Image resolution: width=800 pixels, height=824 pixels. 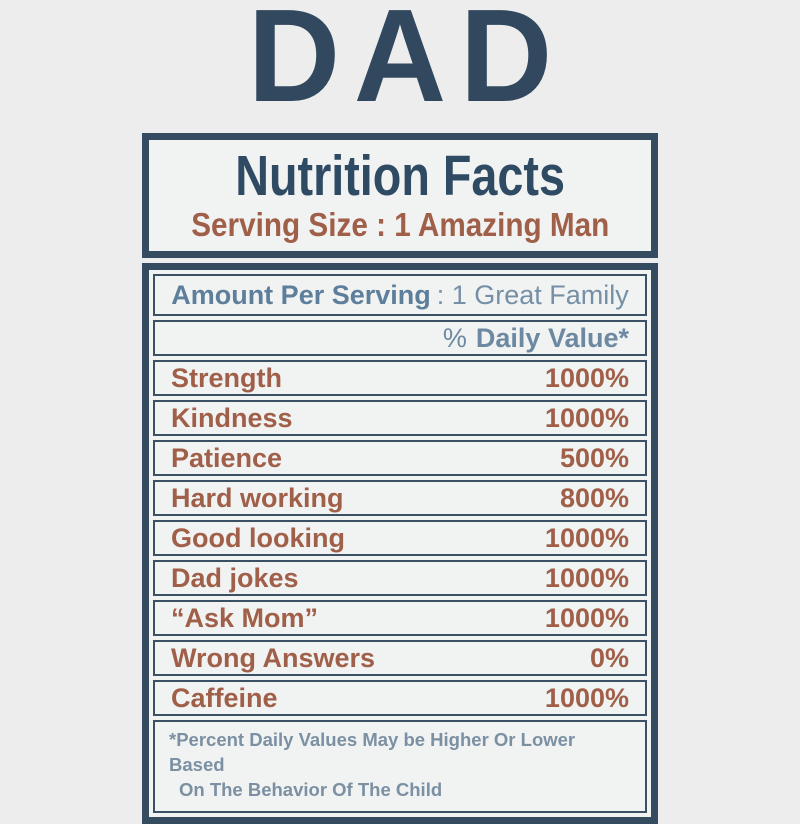 What do you see at coordinates (400, 225) in the screenshot?
I see `serving-size-line: Serving Size : 1 Amazing Man` at bounding box center [400, 225].